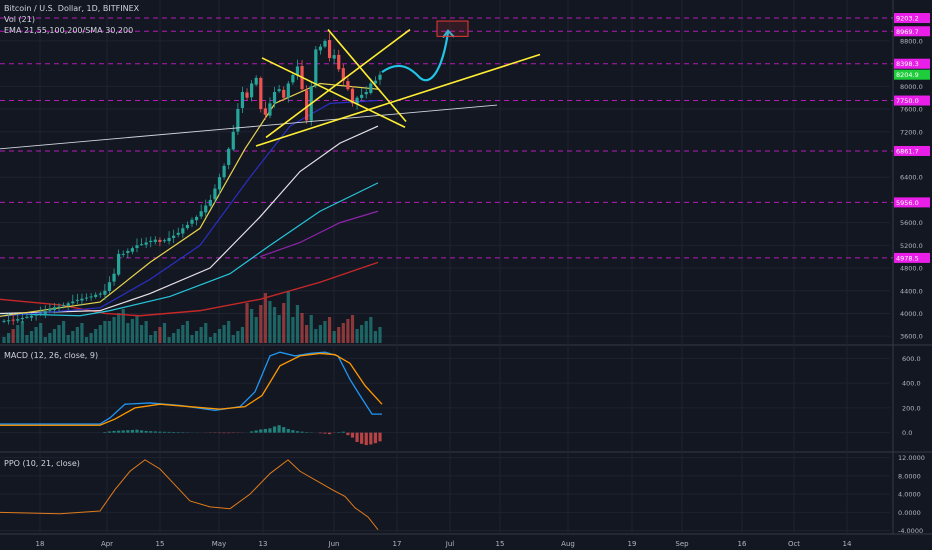 The height and width of the screenshot is (550, 932). Describe the element at coordinates (189, 495) in the screenshot. I see `ppo-line` at that location.